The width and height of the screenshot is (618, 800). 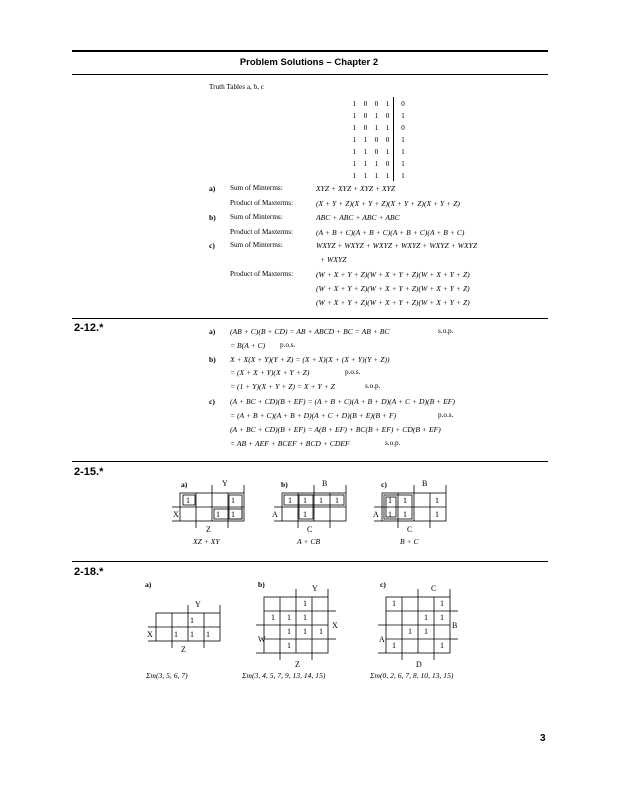 I want to click on p215-c-var-bot: C, so click(x=410, y=529).